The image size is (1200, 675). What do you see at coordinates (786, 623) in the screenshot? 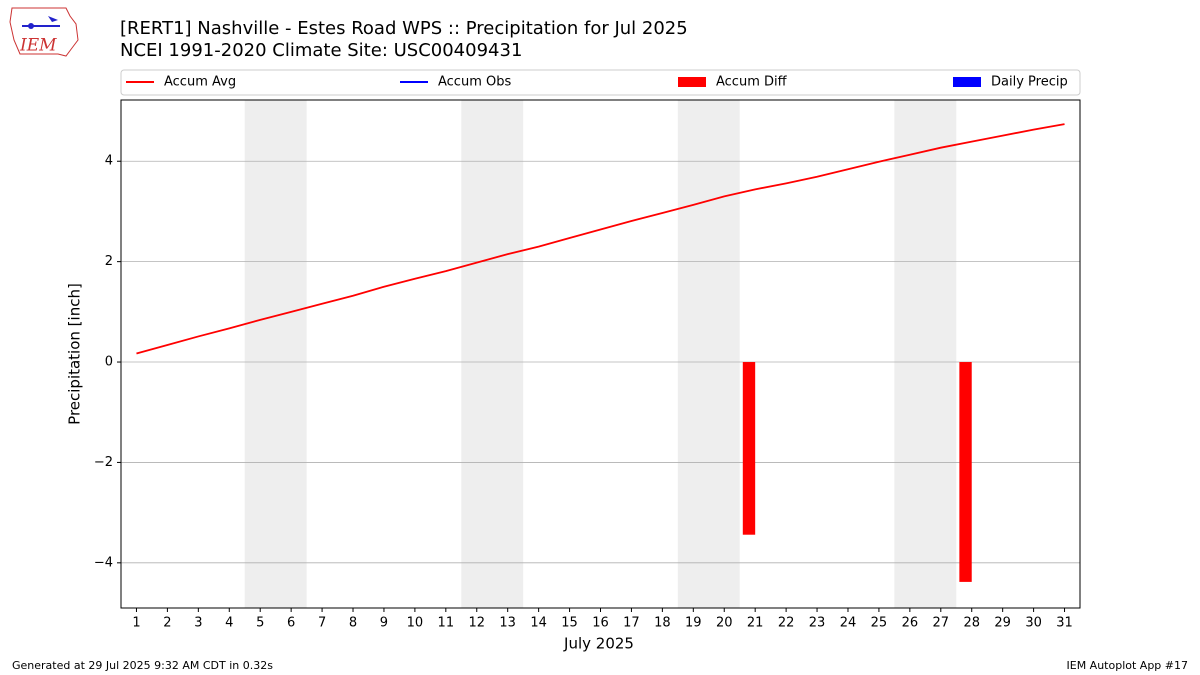
I see `x-tick-label: 22` at bounding box center [786, 623].